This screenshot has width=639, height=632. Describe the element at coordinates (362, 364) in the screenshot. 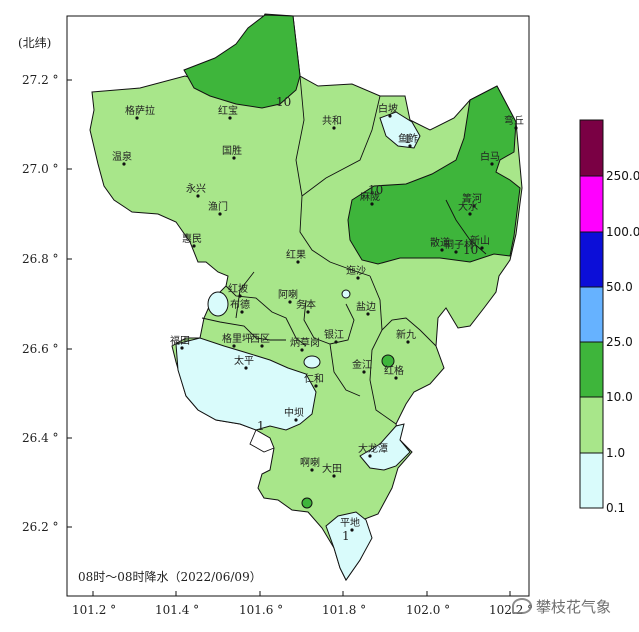

I see `place-name: 金江` at that location.